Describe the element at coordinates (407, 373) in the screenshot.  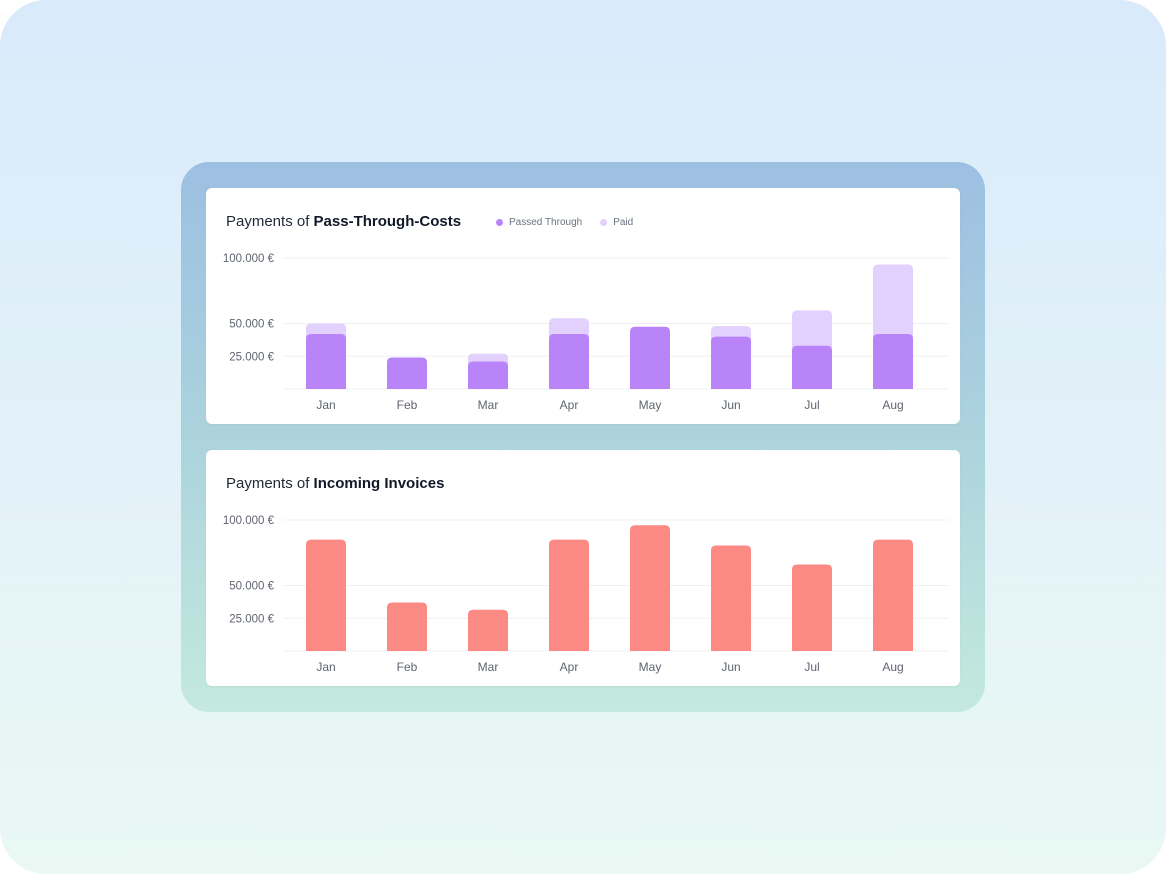
I see `bar-passed-through-feb` at that location.